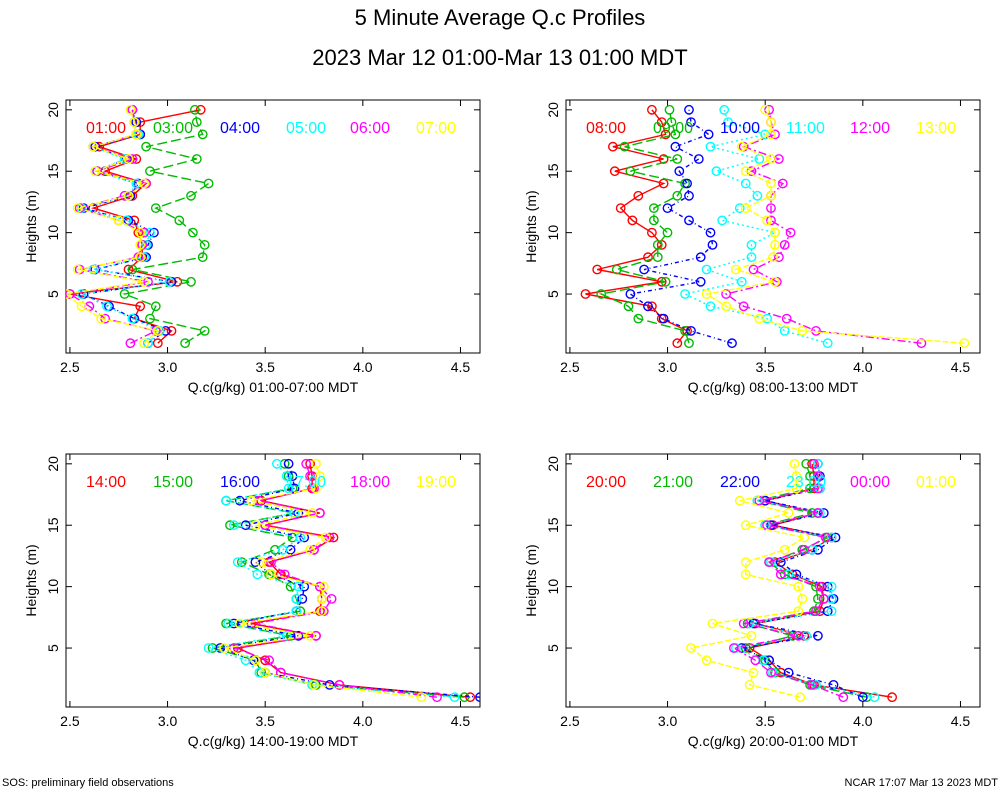 The width and height of the screenshot is (1000, 800). Describe the element at coordinates (740, 482) in the screenshot. I see `legend-entry: 22:00` at that location.